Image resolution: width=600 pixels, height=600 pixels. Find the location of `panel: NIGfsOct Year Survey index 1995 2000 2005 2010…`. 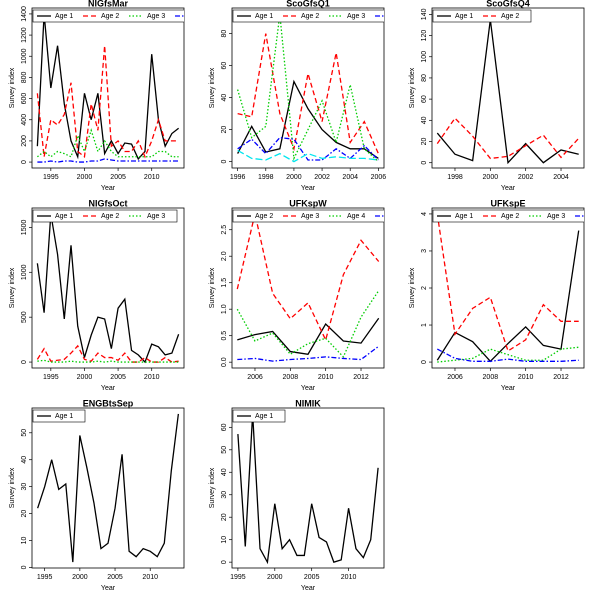

panel: NIGfsOct Year Survey index 1995 2000 2005 2010… is located at coordinates (97, 295).